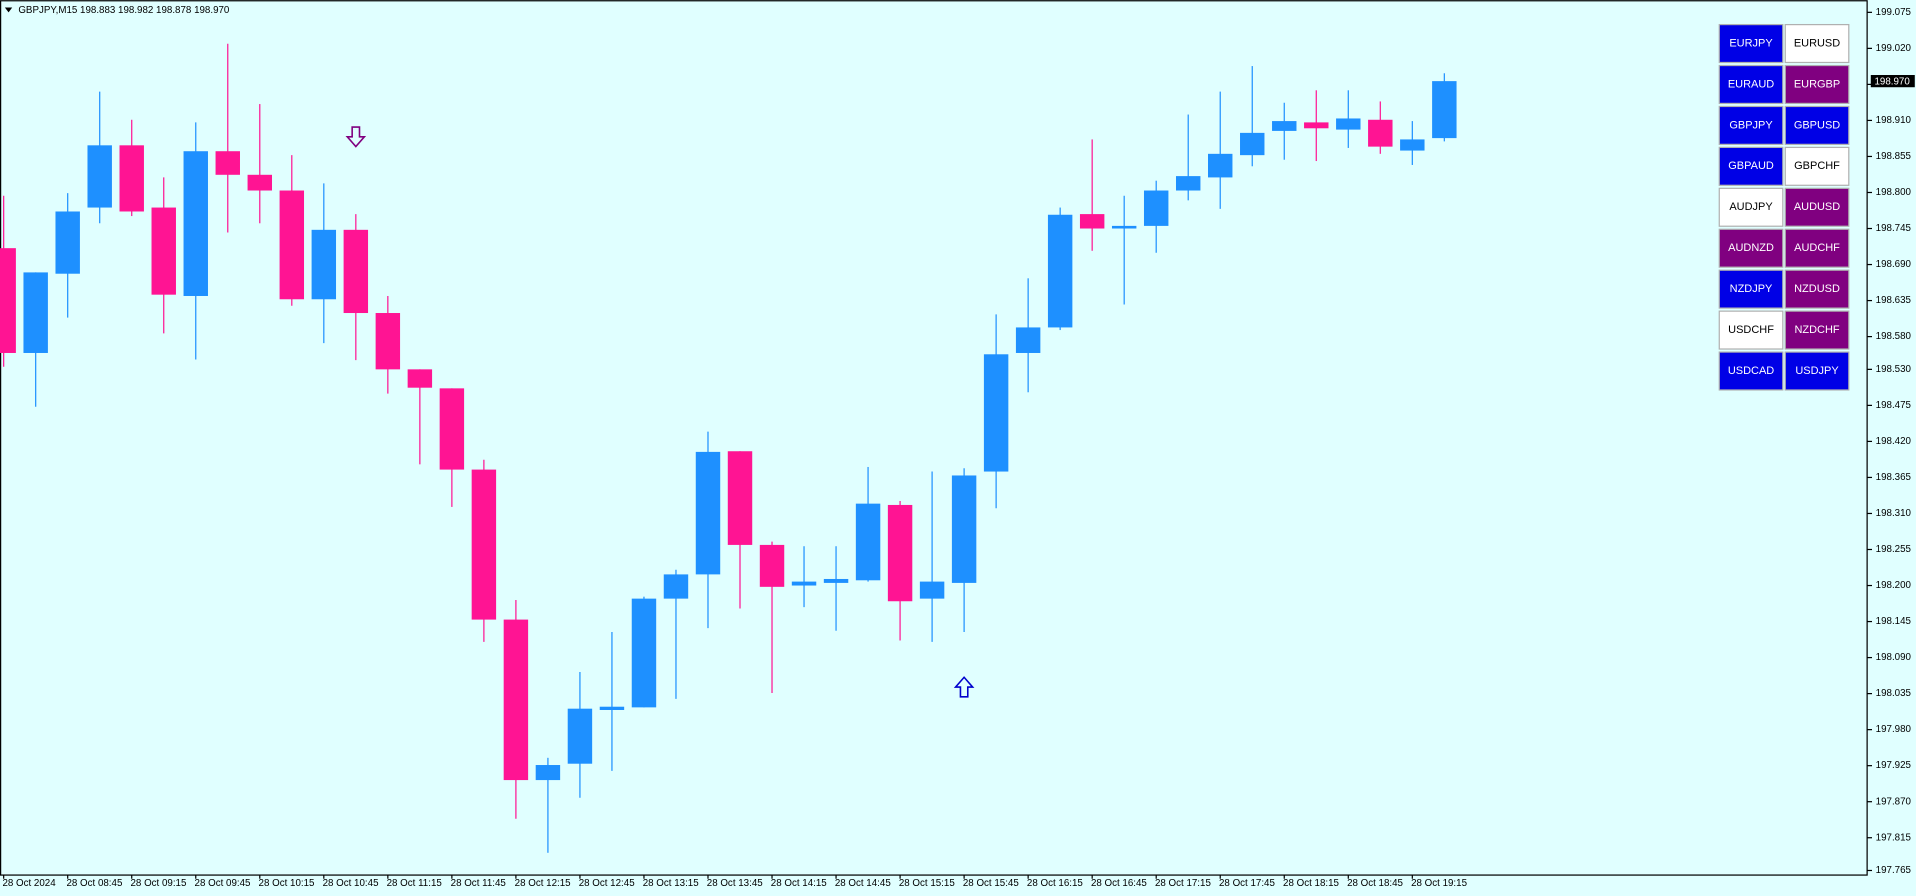 The height and width of the screenshot is (896, 1916). Describe the element at coordinates (1894, 300) in the screenshot. I see `y-tick-label: 198.635` at that location.